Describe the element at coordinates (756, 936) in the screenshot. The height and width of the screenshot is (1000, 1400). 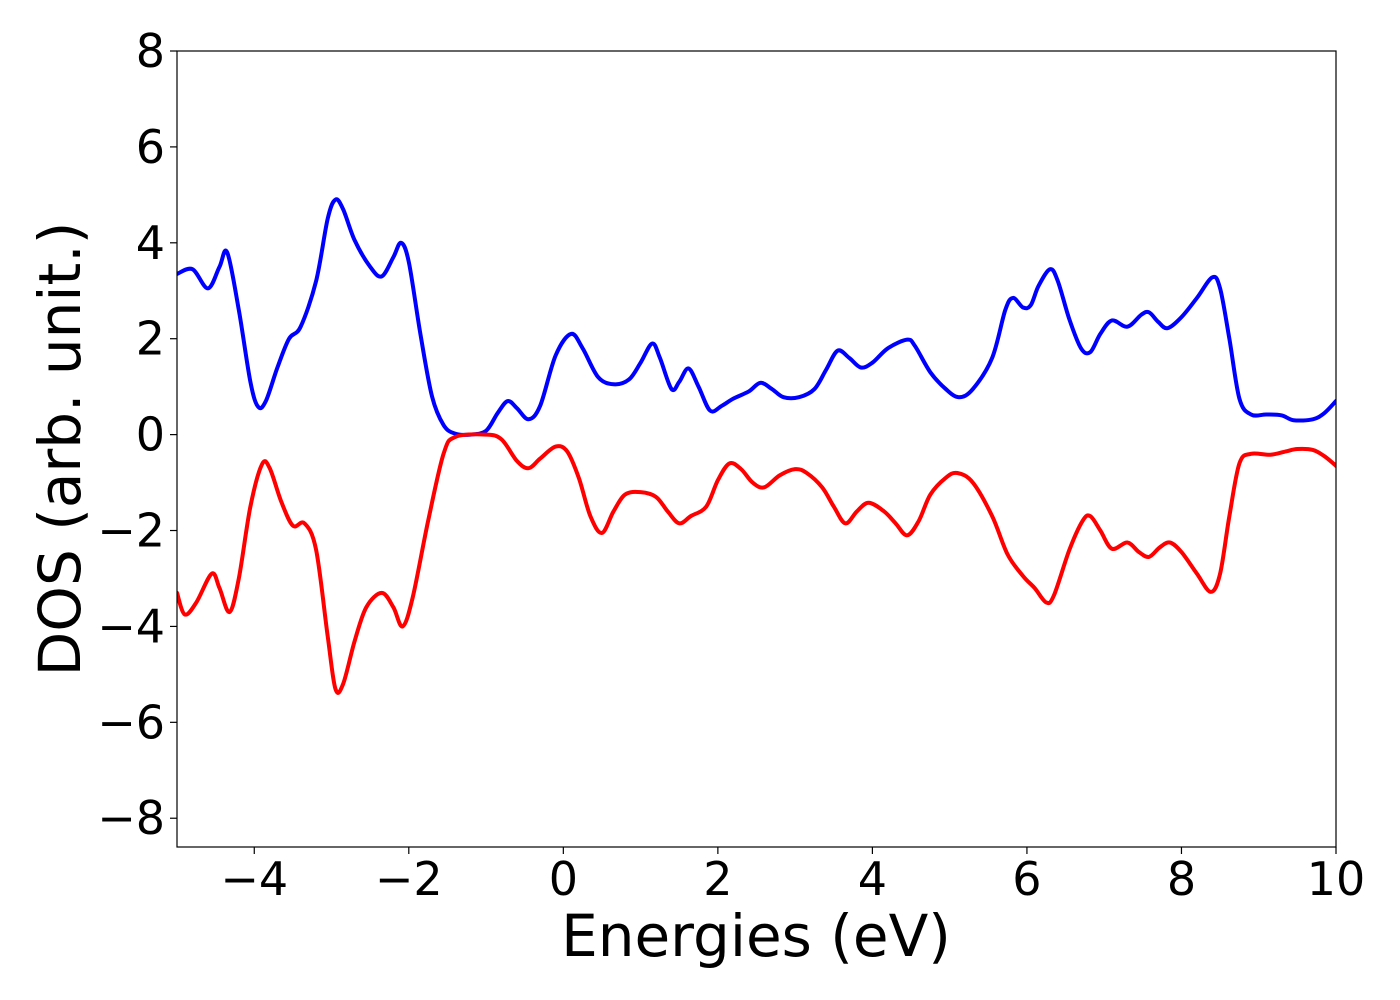
I see `x-axis-label: Energies (eV)` at that location.